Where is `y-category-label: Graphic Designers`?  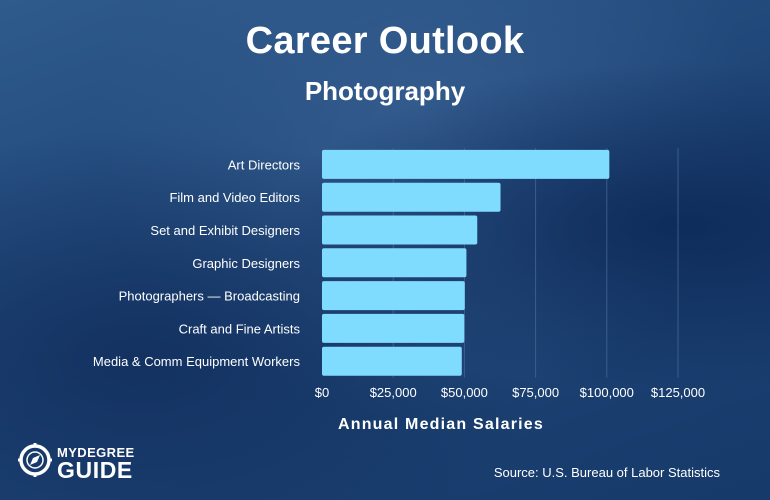 y-category-label: Graphic Designers is located at coordinates (246, 263).